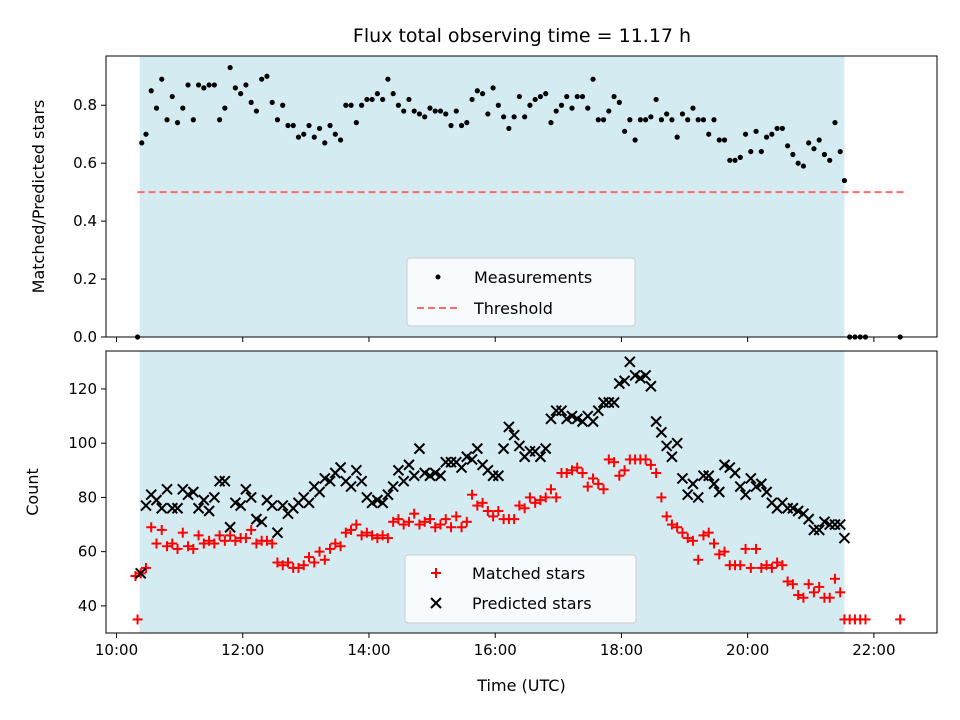  Describe the element at coordinates (532, 603) in the screenshot. I see `predicted-stars-legend-label: Predicted stars` at that location.